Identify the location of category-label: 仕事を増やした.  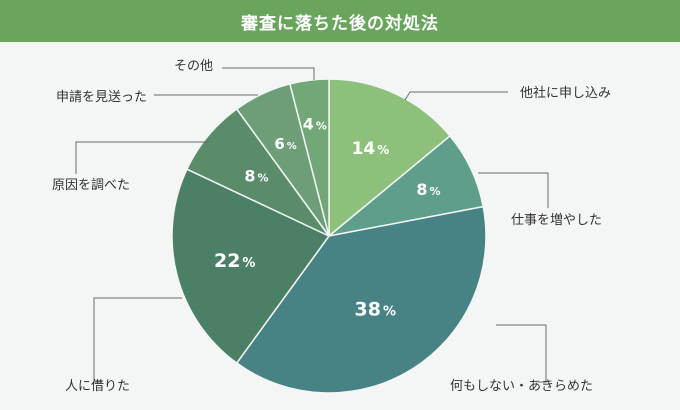
(556, 220).